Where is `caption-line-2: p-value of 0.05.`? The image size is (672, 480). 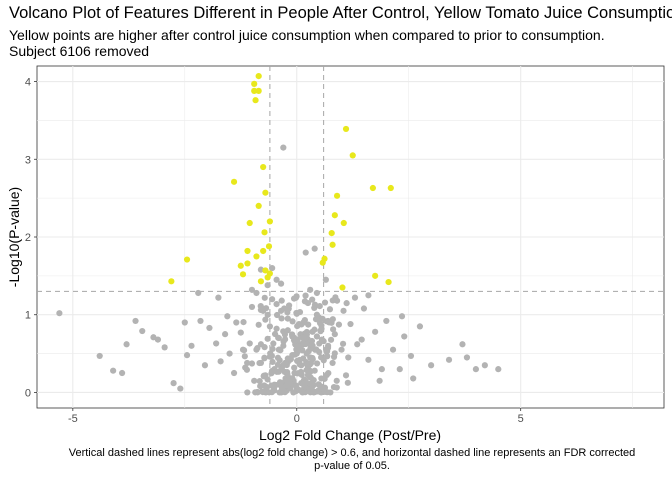 caption-line-2: p-value of 0.05. is located at coordinates (352, 465).